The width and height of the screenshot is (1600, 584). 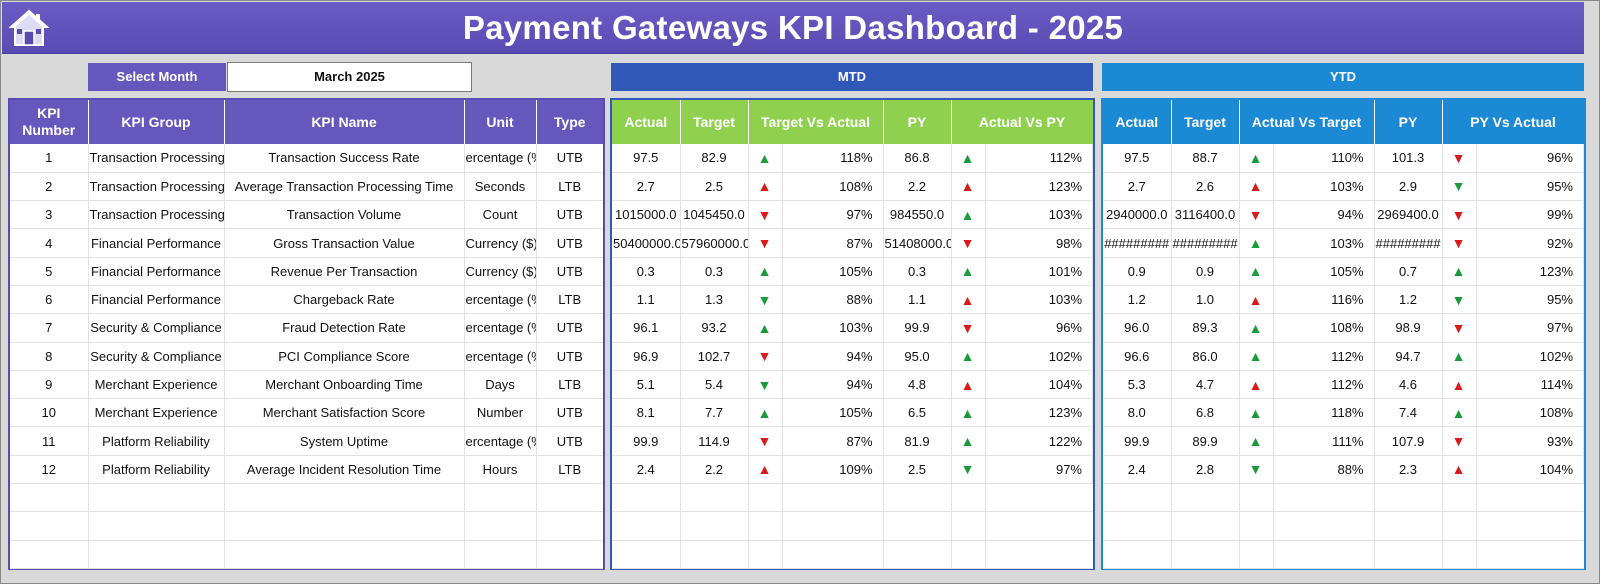 I want to click on mtd-tva-cell: 88%, so click(x=833, y=300).